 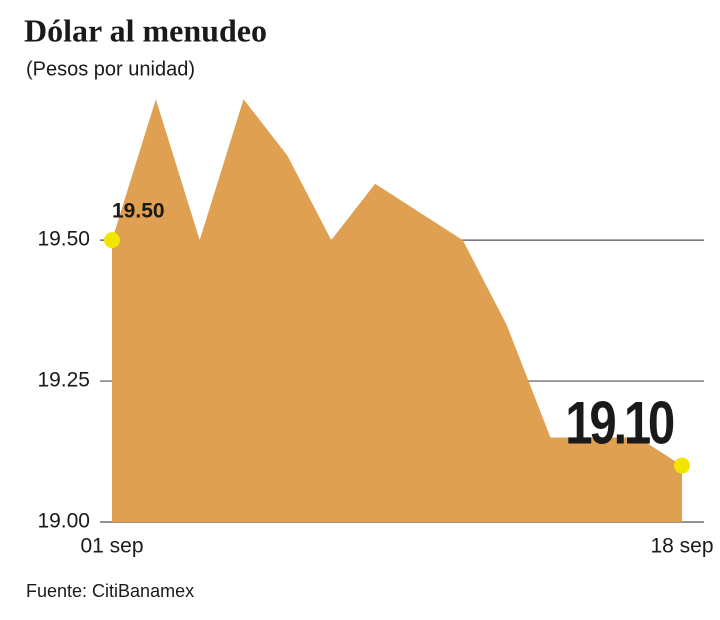 I want to click on y-tick-label: 19.00, so click(x=63, y=521).